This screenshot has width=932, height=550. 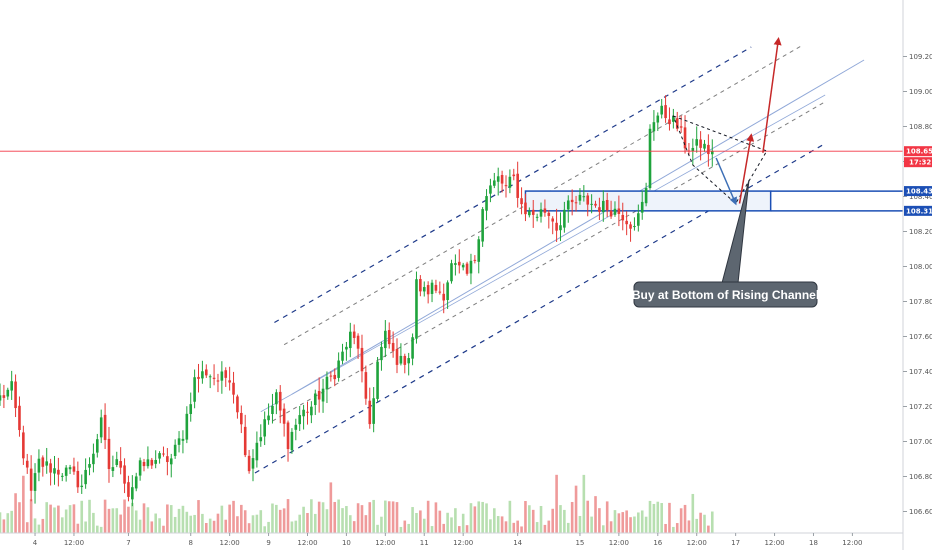 I want to click on consolidation-wedge, so click(x=720, y=160).